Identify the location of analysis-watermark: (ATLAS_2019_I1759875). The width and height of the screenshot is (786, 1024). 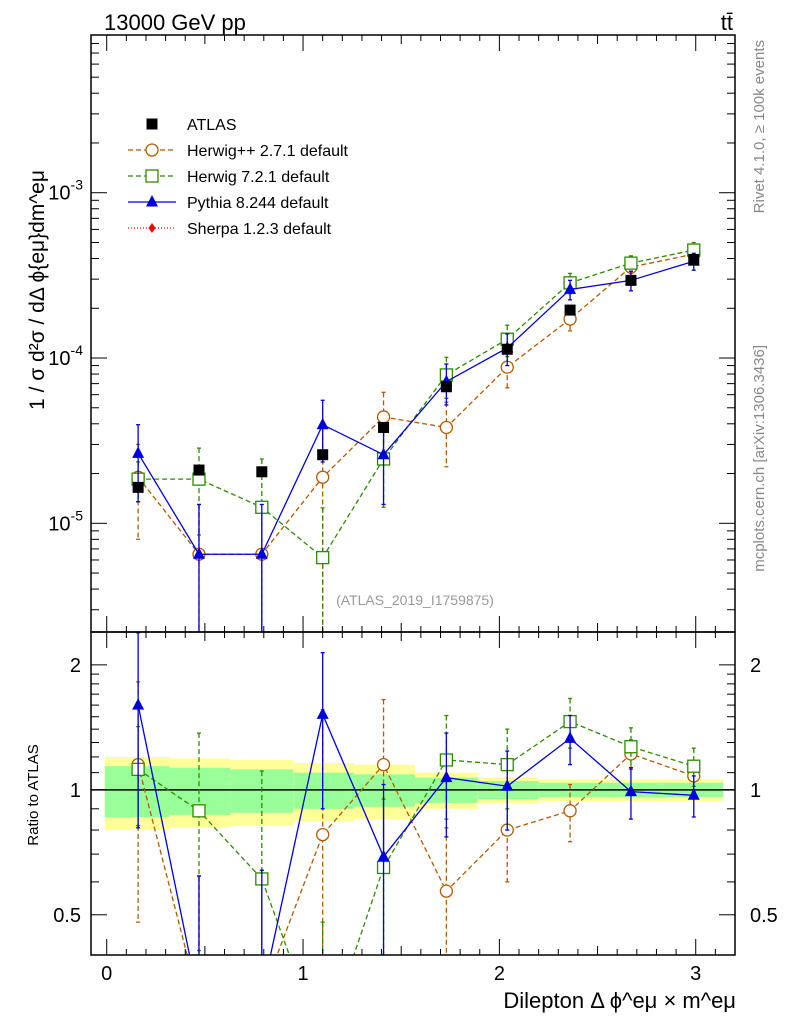
(415, 600).